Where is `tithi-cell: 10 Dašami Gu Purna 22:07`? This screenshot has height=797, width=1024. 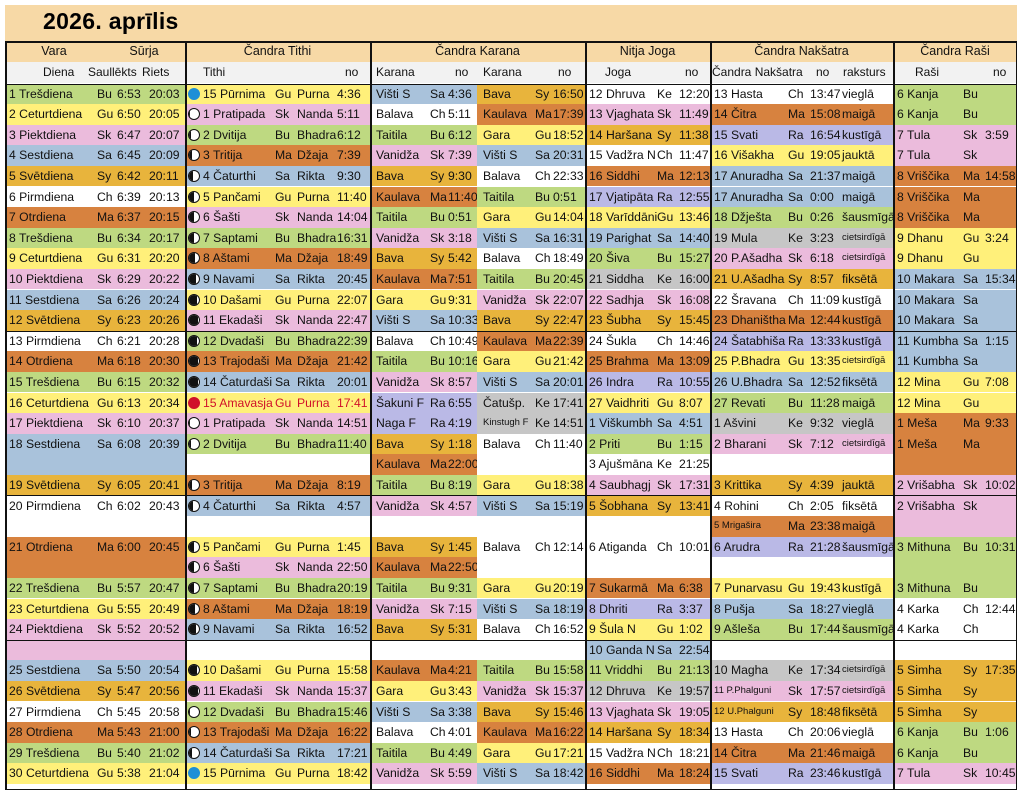
tithi-cell: 10 Dašami Gu Purna 22:07 is located at coordinates (277, 300).